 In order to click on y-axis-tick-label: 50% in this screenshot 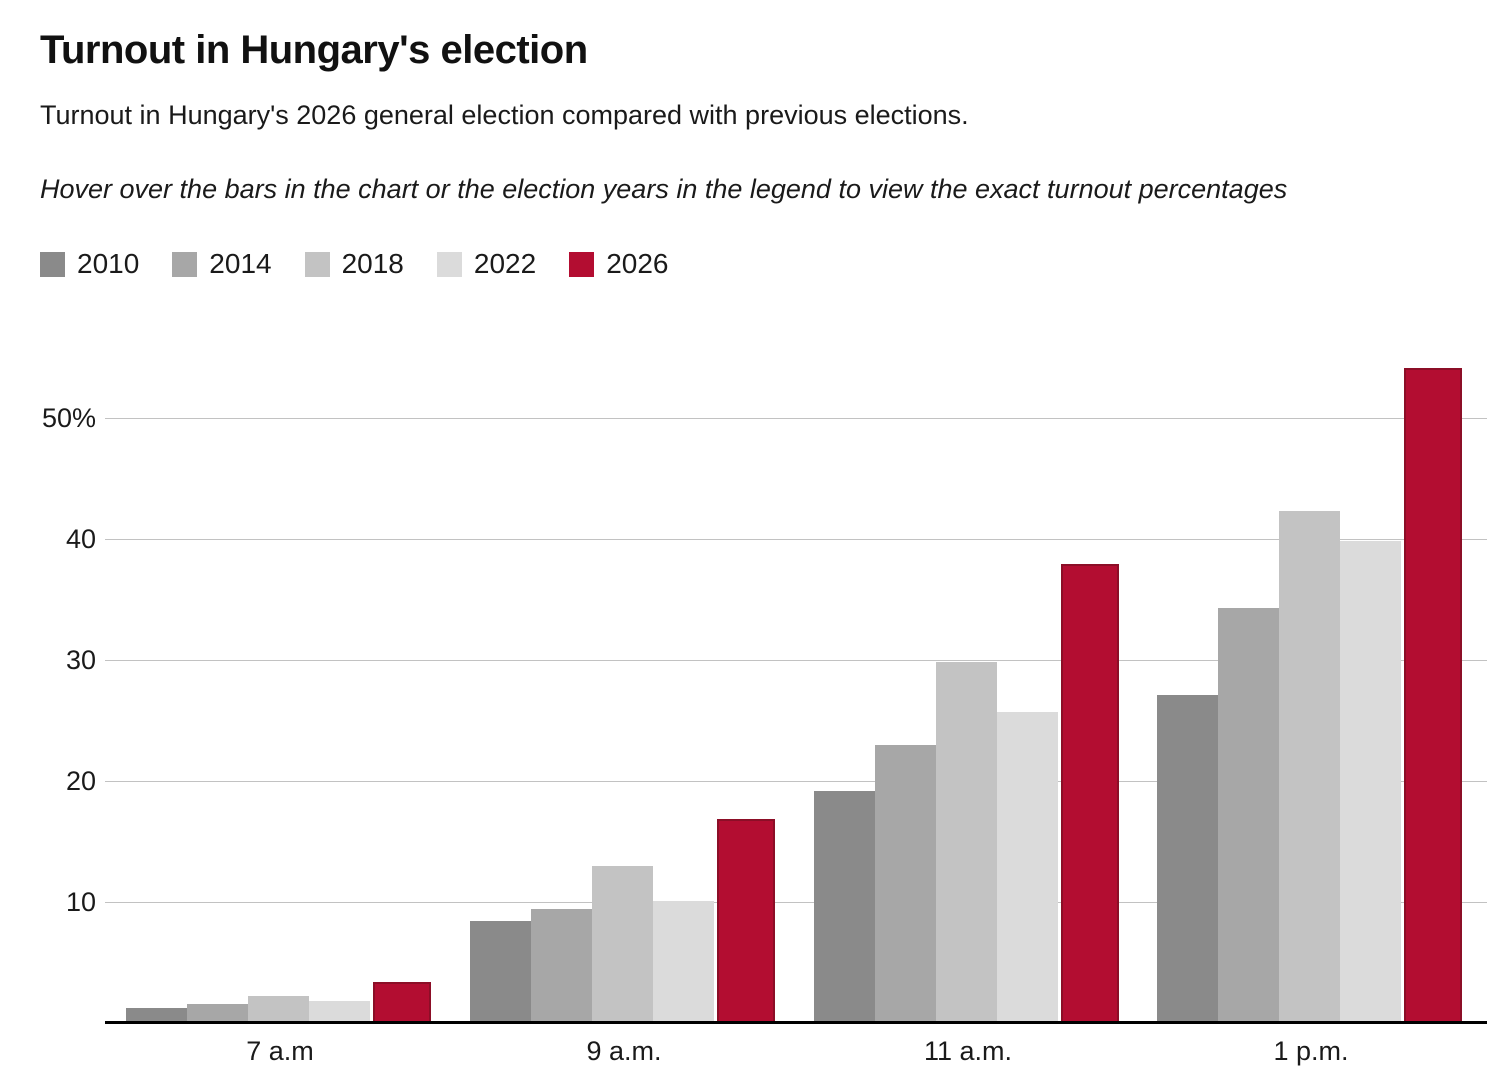, I will do `click(68, 418)`.